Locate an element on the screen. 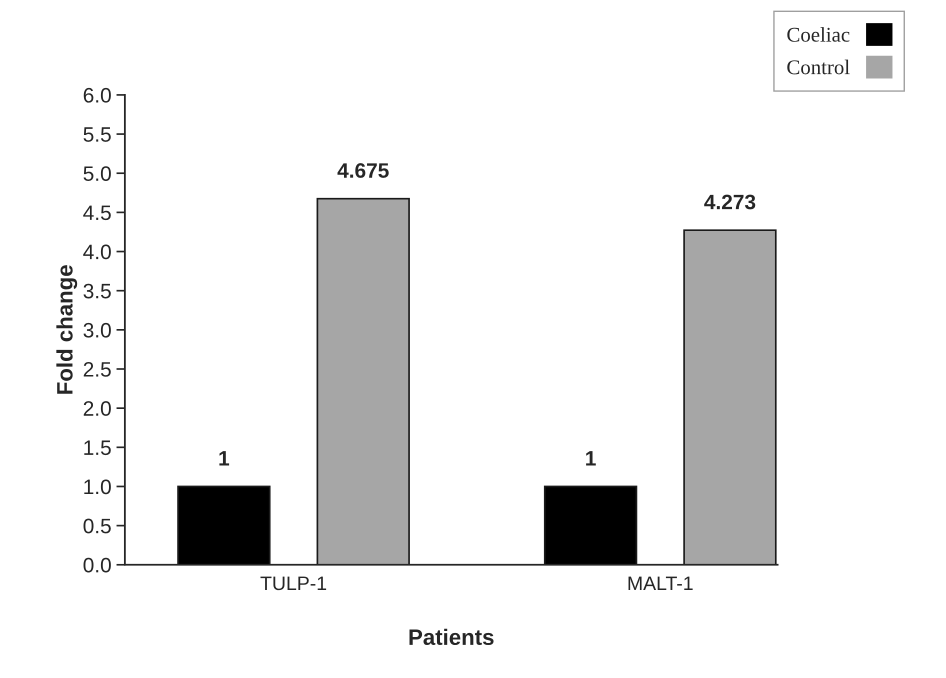 This screenshot has height=678, width=946. y-tick-label: 5.5 is located at coordinates (97, 134).